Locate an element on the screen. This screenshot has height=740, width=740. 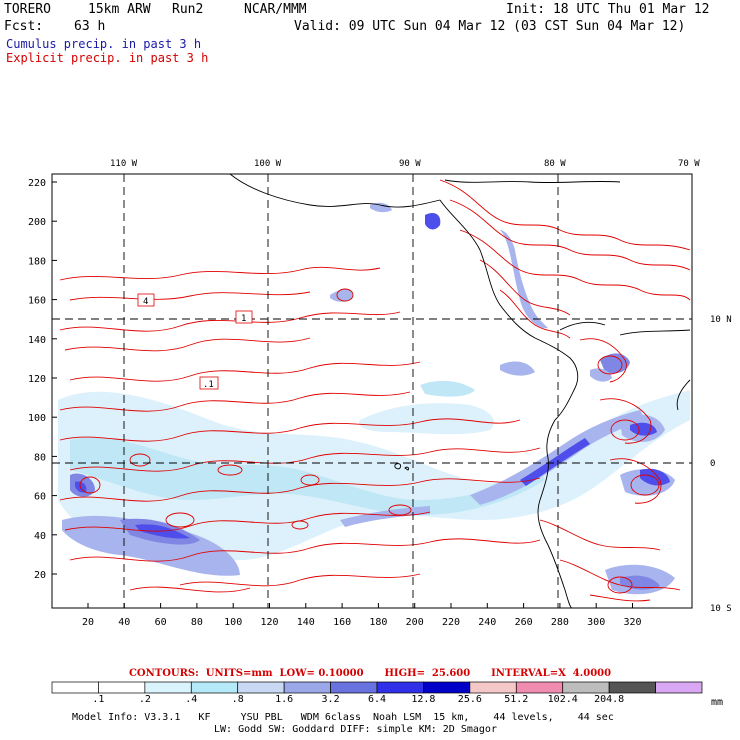
y-tick-label: 20 is located at coordinates (40, 575).